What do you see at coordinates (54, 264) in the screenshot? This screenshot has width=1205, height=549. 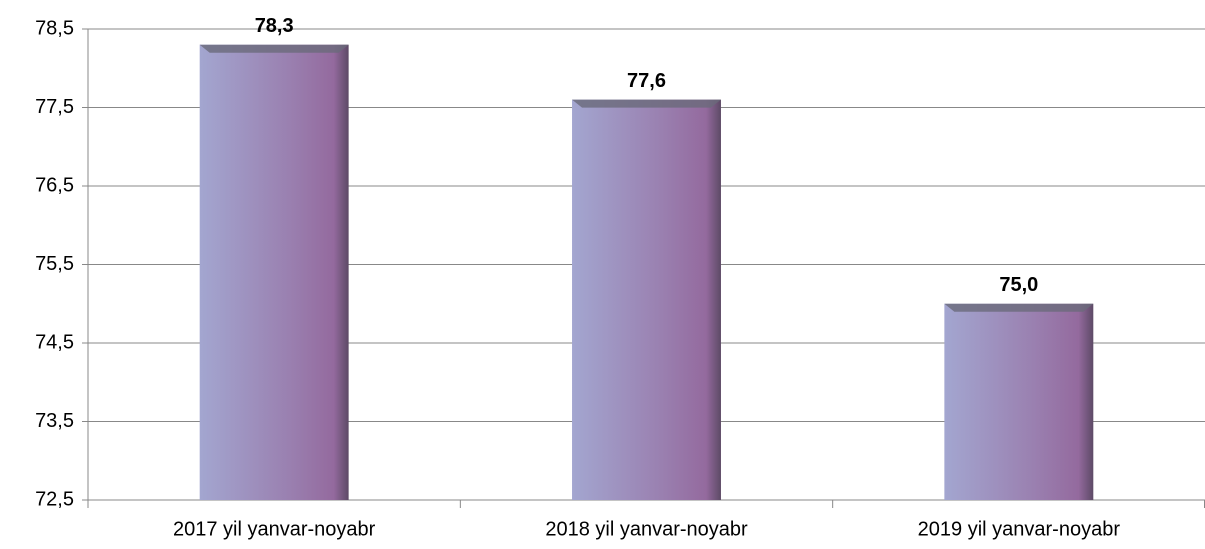 I see `y-tick-label: 75,5` at bounding box center [54, 264].